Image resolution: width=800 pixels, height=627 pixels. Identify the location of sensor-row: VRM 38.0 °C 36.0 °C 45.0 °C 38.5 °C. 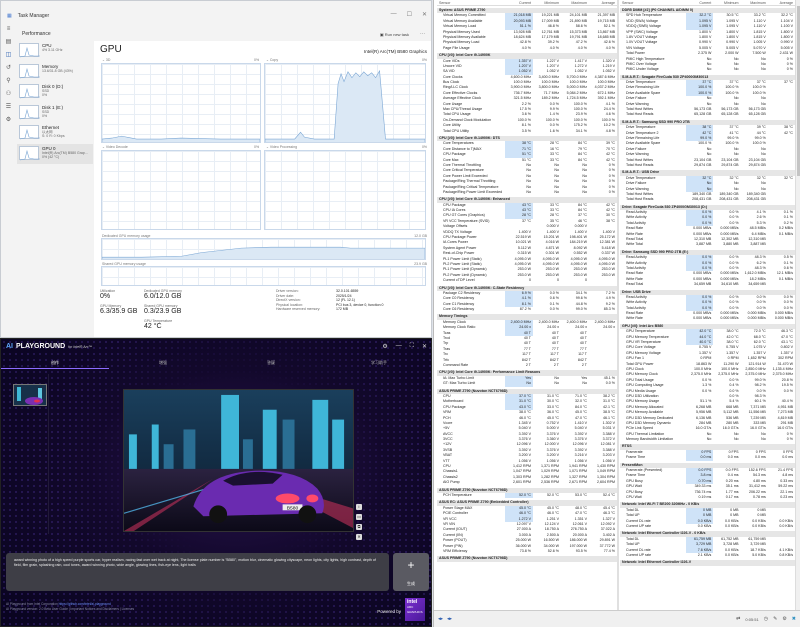
(527, 412).